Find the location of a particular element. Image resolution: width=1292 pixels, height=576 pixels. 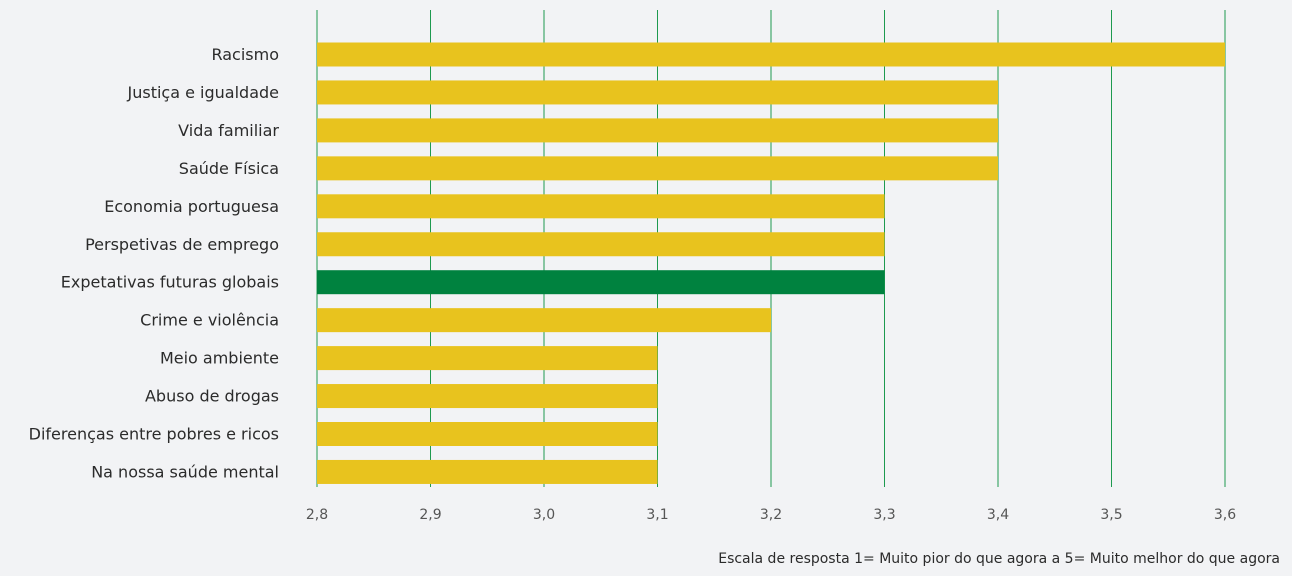

category-label: Vida familiar is located at coordinates (228, 130).